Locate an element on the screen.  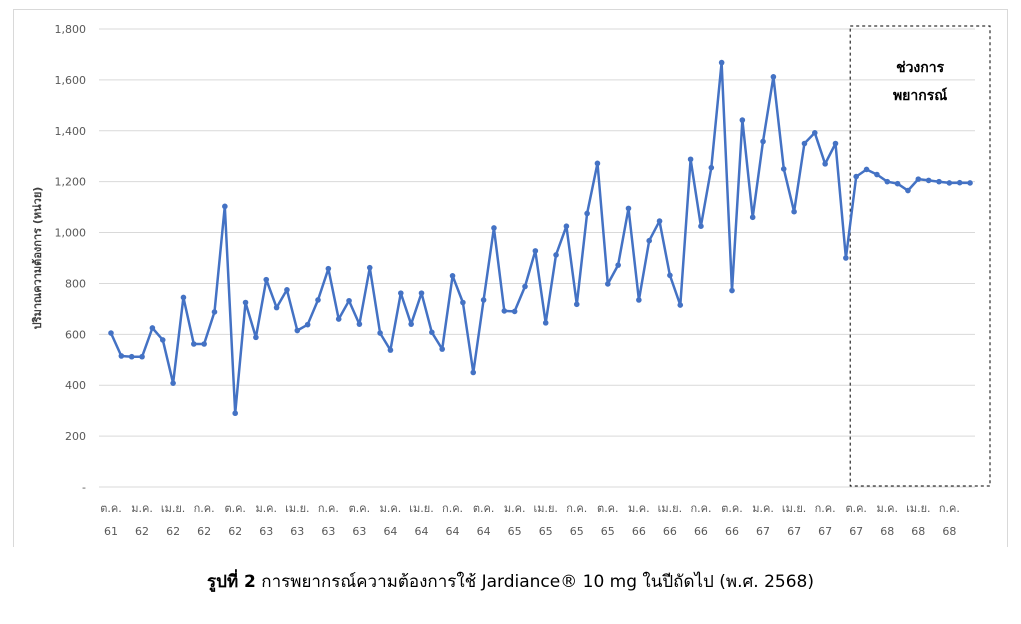
forecast-label: พยากรณ์ is located at coordinates (920, 95).